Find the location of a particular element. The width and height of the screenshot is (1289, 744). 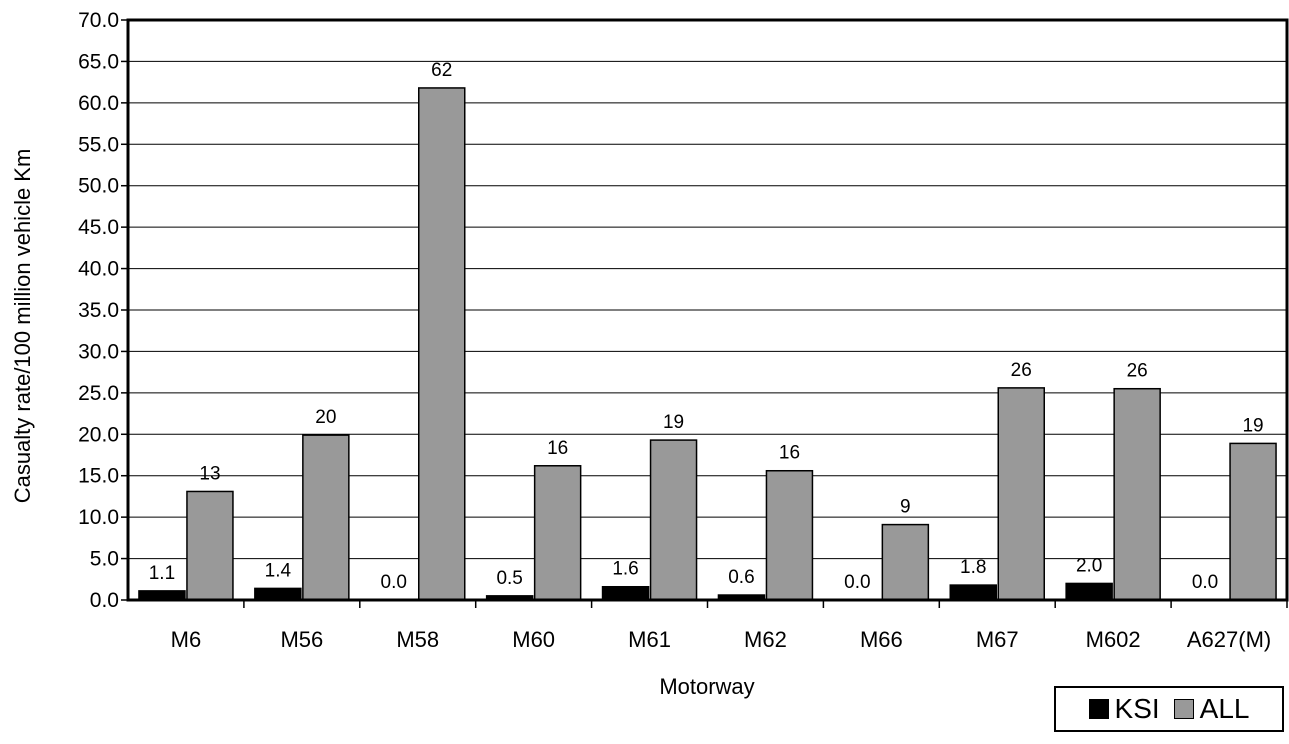

x-tick-label: M62 is located at coordinates (765, 639).